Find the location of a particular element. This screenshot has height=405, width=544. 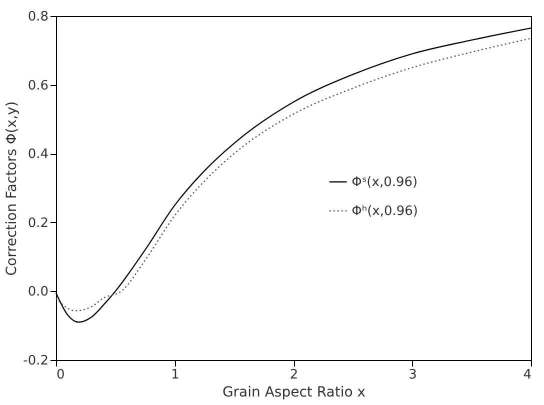

y-tick-label: 0.2 is located at coordinates (38, 223).